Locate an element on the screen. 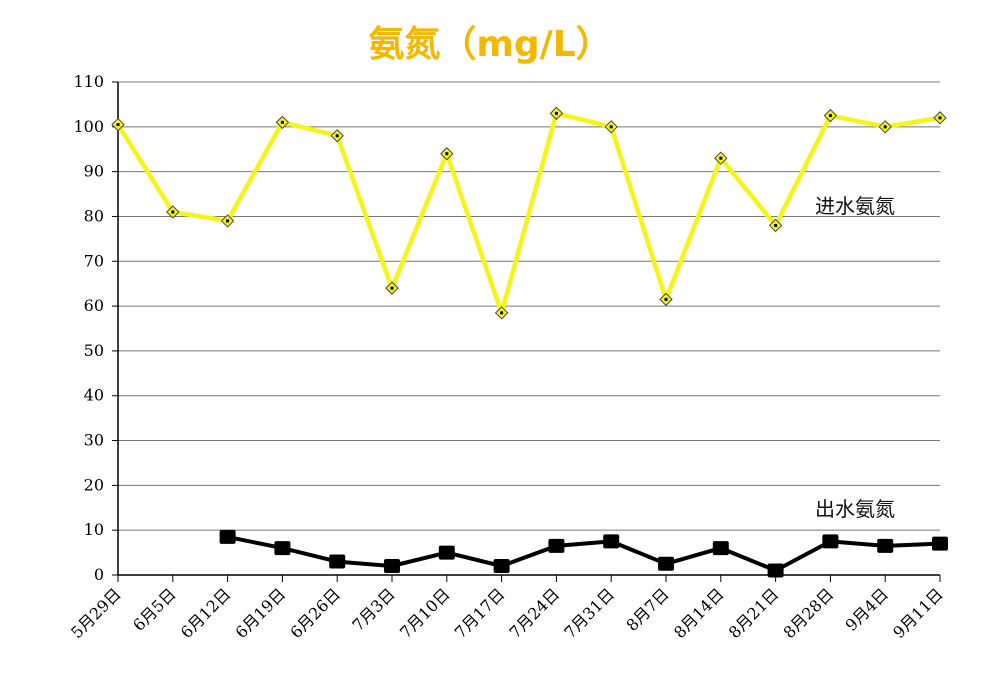 The image size is (1000, 673). x-tick-label: 8月28日 is located at coordinates (809, 613).